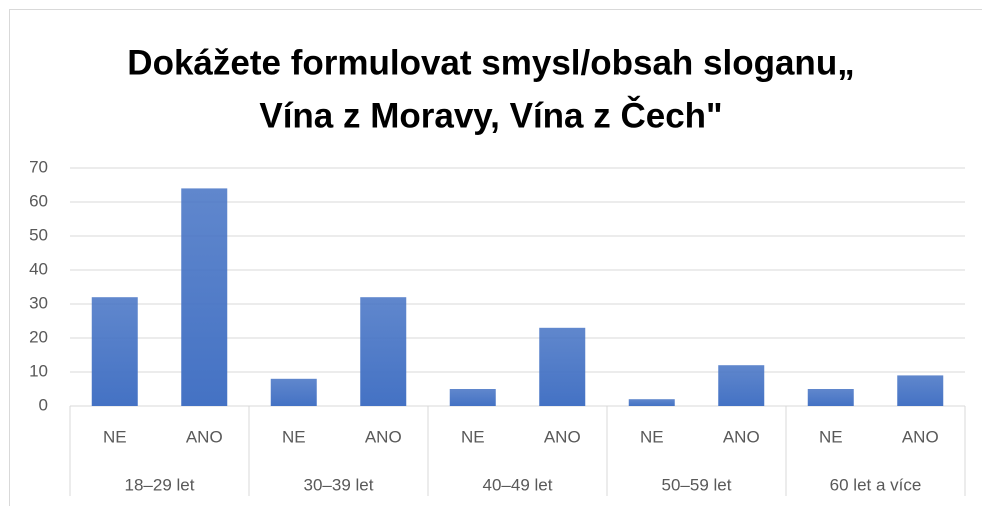 This screenshot has height=506, width=982. Describe the element at coordinates (43, 404) in the screenshot. I see `y-tick-label: 0` at that location.